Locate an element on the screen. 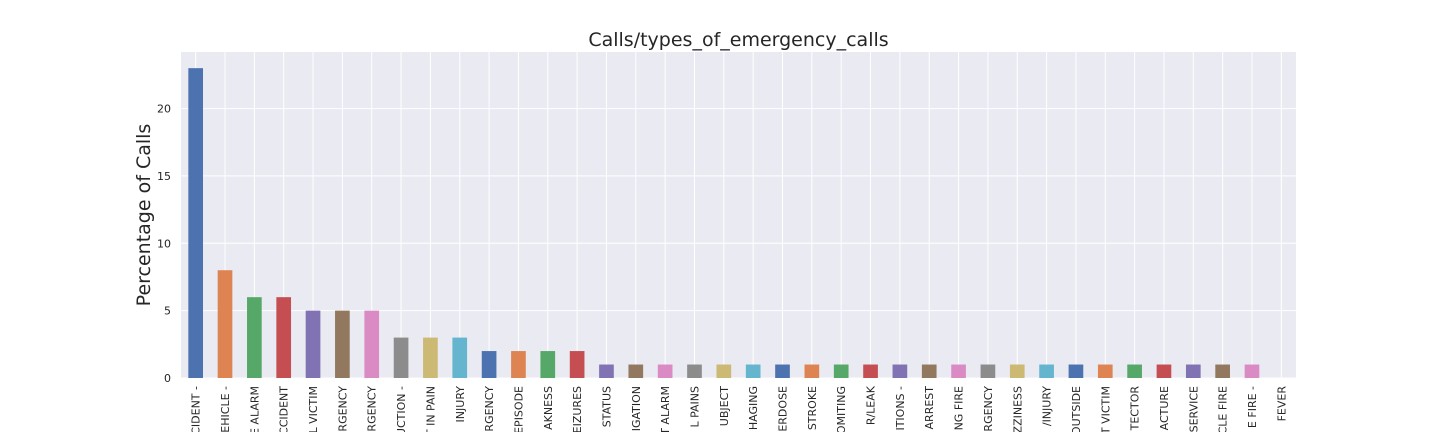 This screenshot has width=1440, height=432. y-tick-label: 0 is located at coordinates (167, 378).